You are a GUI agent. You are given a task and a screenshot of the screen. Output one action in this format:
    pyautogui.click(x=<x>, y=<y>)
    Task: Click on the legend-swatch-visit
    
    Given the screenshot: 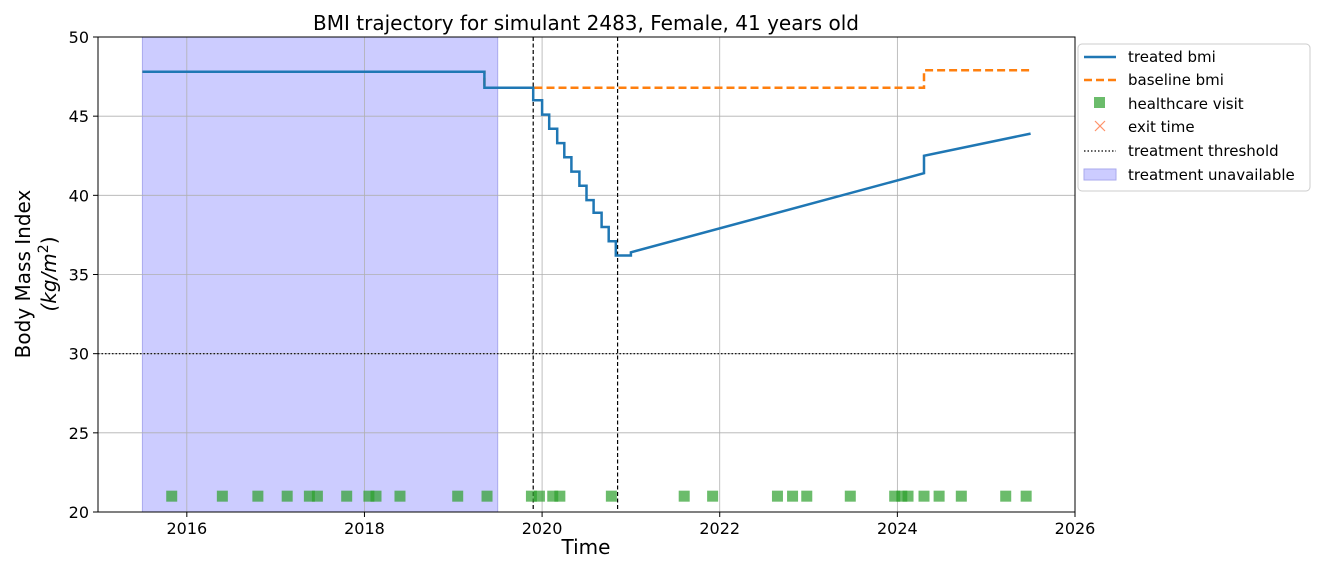 What is the action you would take?
    pyautogui.click(x=1099, y=102)
    